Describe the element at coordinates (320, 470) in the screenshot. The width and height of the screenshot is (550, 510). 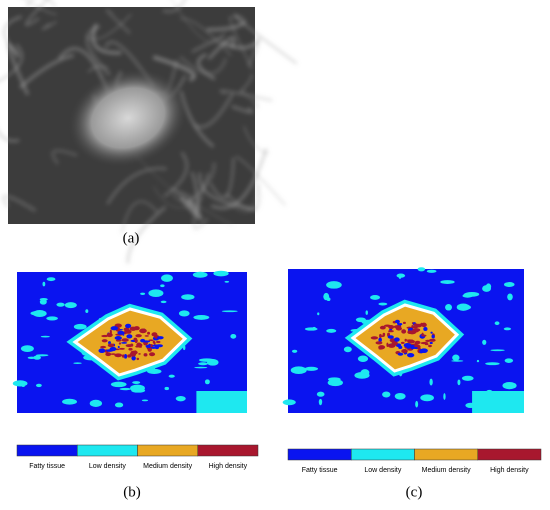
I see `legend-label: Fatty tissue` at that location.